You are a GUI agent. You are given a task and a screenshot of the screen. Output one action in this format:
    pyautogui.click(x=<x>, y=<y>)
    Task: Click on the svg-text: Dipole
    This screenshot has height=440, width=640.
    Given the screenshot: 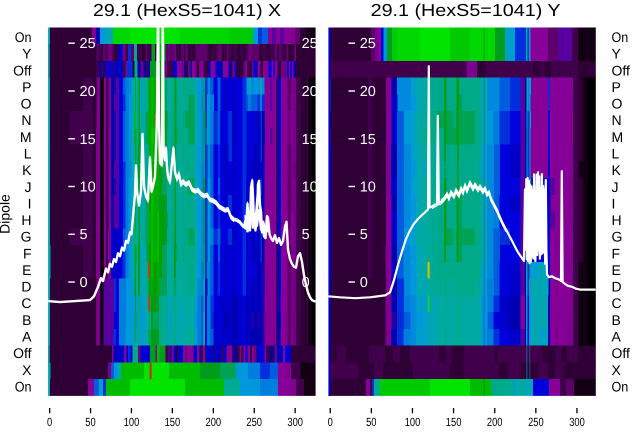 What is the action you would take?
    pyautogui.click(x=6, y=214)
    